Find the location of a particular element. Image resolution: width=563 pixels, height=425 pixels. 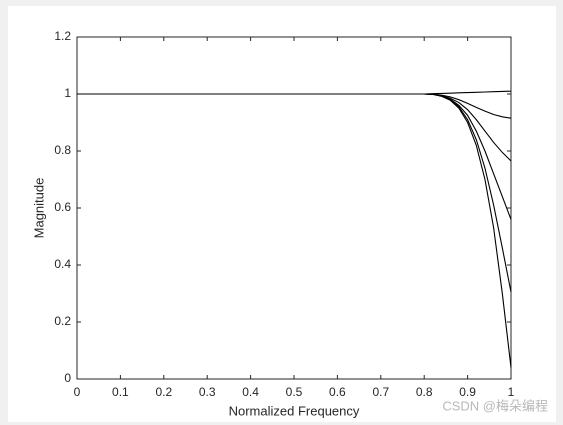

x-tick-label: 0.3 is located at coordinates (207, 392).